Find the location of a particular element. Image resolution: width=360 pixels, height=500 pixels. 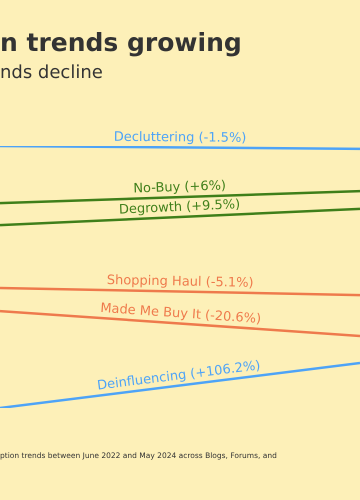

series-label: Decluttering (-1.5%) is located at coordinates (180, 138).